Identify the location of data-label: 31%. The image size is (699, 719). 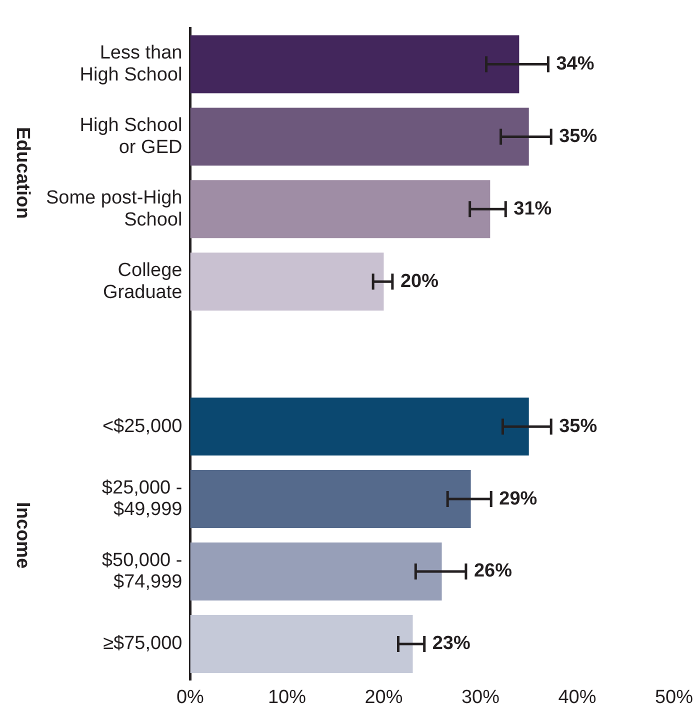
(533, 209).